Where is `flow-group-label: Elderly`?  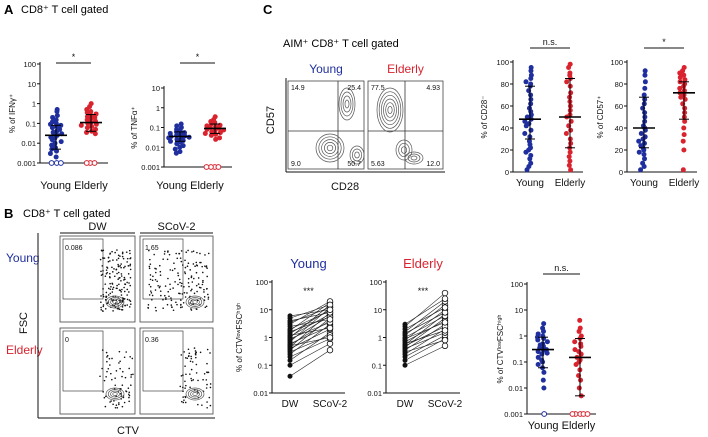 flow-group-label: Elderly is located at coordinates (405, 69).